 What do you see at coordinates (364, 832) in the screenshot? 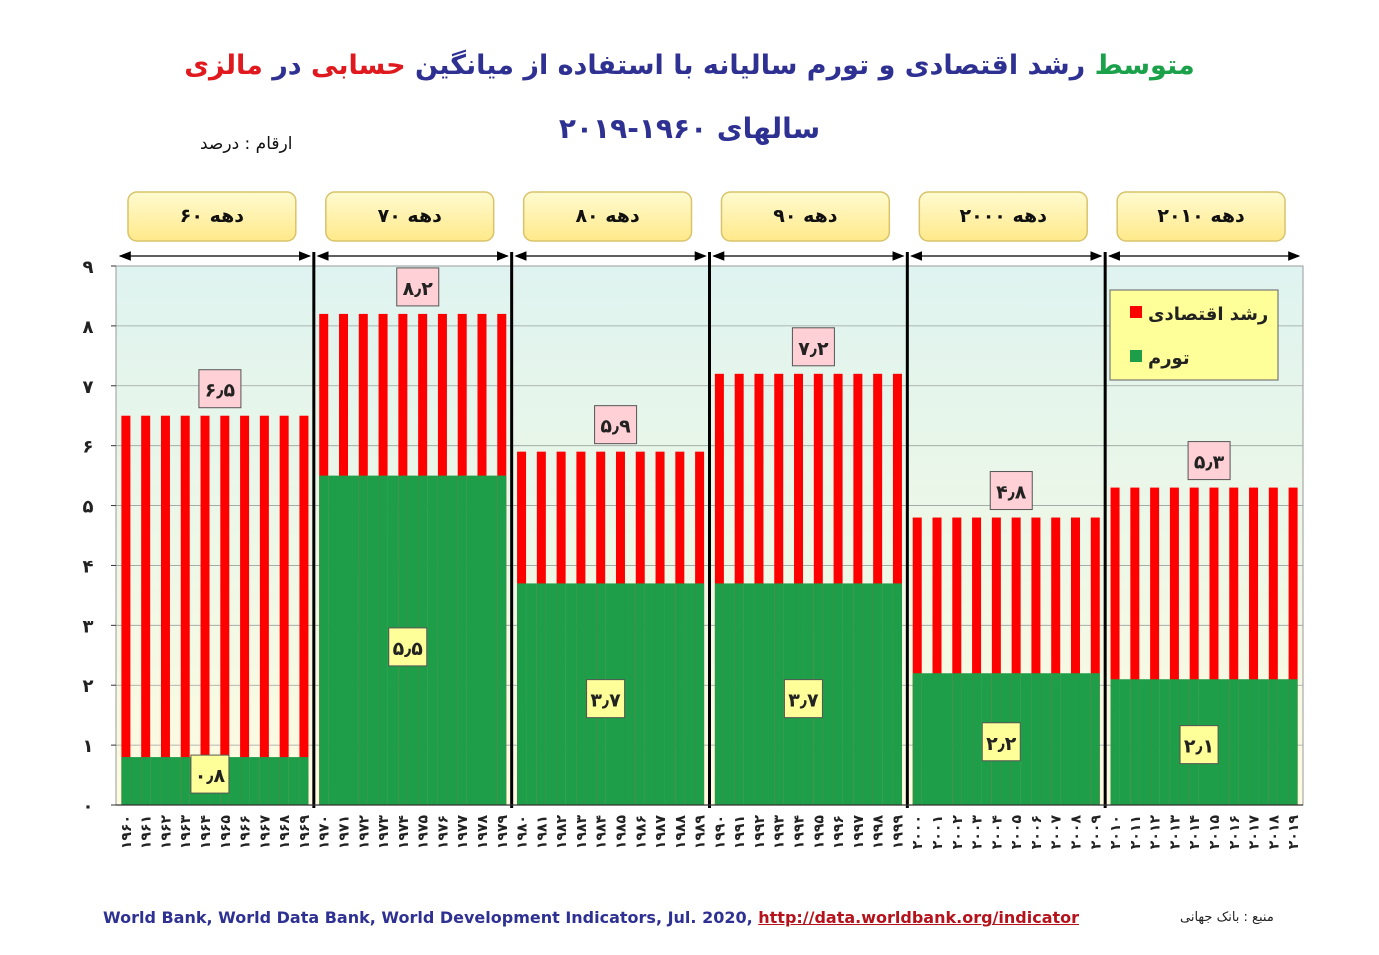
I see `x-tick-label: ۱۹۷۲` at bounding box center [364, 832].